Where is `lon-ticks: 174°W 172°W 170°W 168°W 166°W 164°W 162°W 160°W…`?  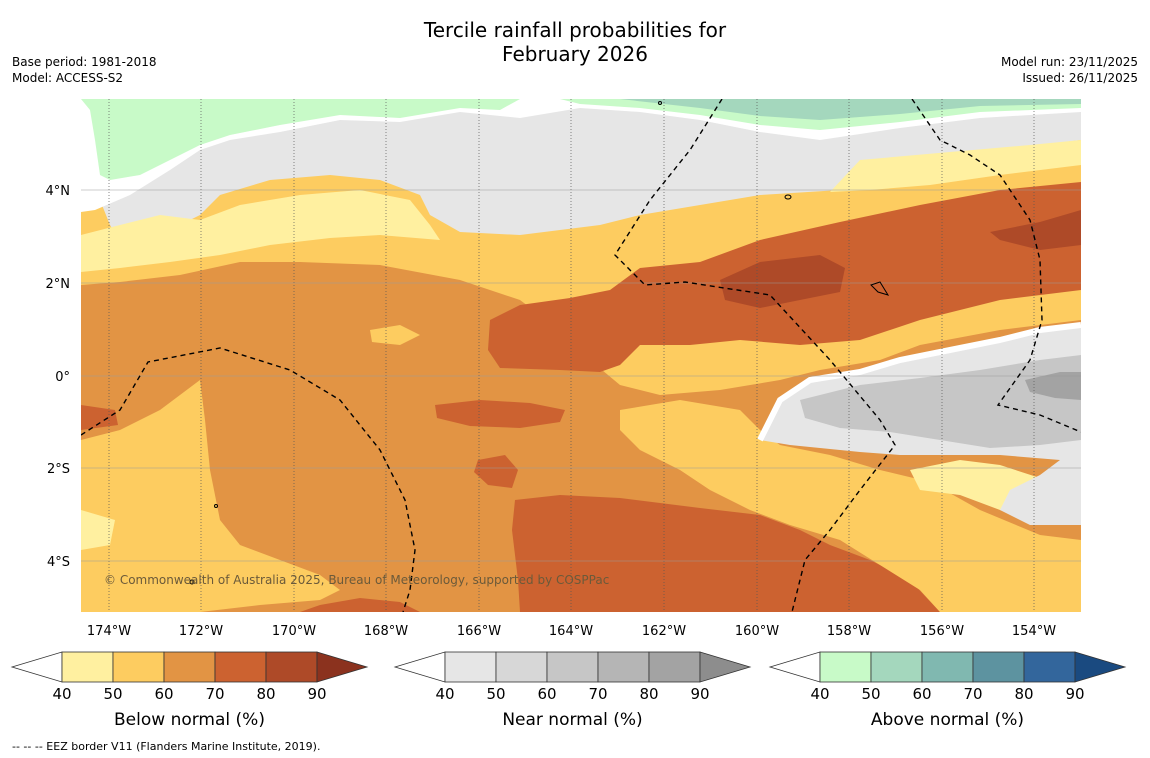
lon-ticks: 174°W 172°W 170°W 168°W 166°W 164°W 162°W 160°W… is located at coordinates (571, 631).